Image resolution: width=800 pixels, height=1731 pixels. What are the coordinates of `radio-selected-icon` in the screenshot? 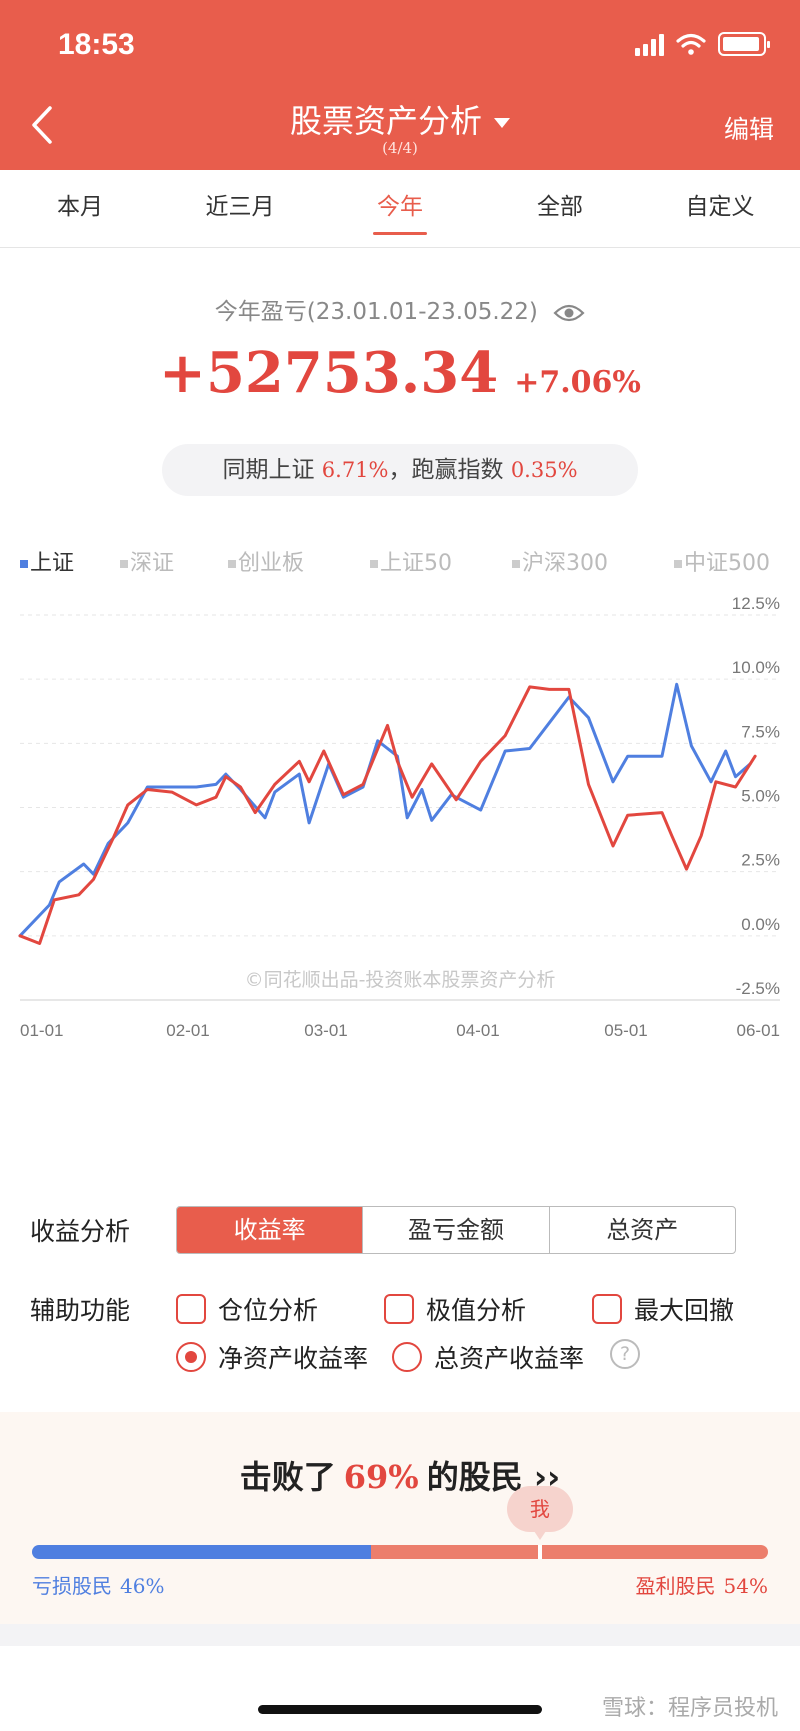 It's located at (191, 1357).